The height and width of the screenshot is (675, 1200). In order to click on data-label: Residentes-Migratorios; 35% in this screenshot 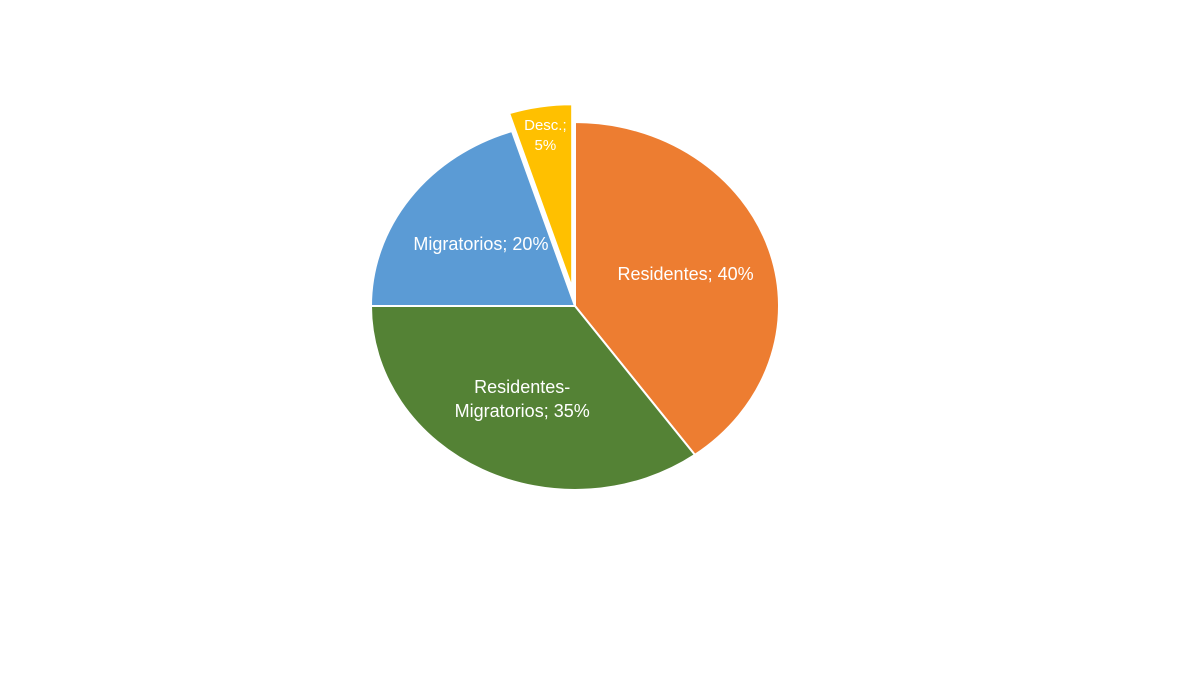, I will do `click(522, 399)`.